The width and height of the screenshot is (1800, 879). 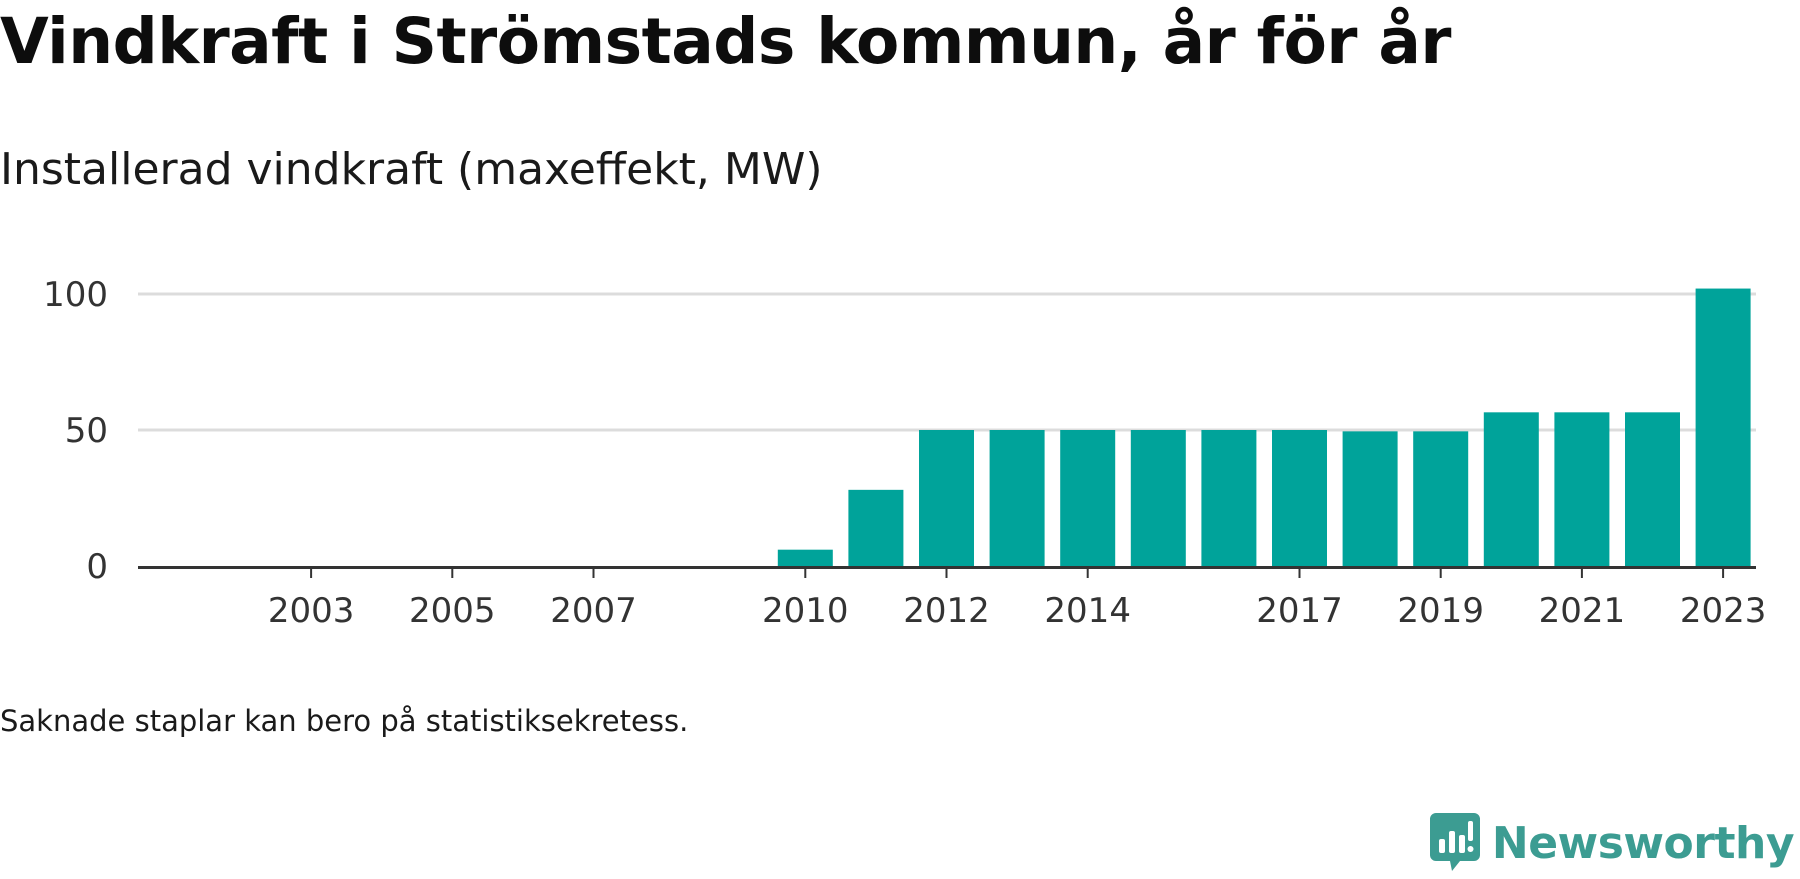 What do you see at coordinates (593, 611) in the screenshot?
I see `x-tick-label: 2007` at bounding box center [593, 611].